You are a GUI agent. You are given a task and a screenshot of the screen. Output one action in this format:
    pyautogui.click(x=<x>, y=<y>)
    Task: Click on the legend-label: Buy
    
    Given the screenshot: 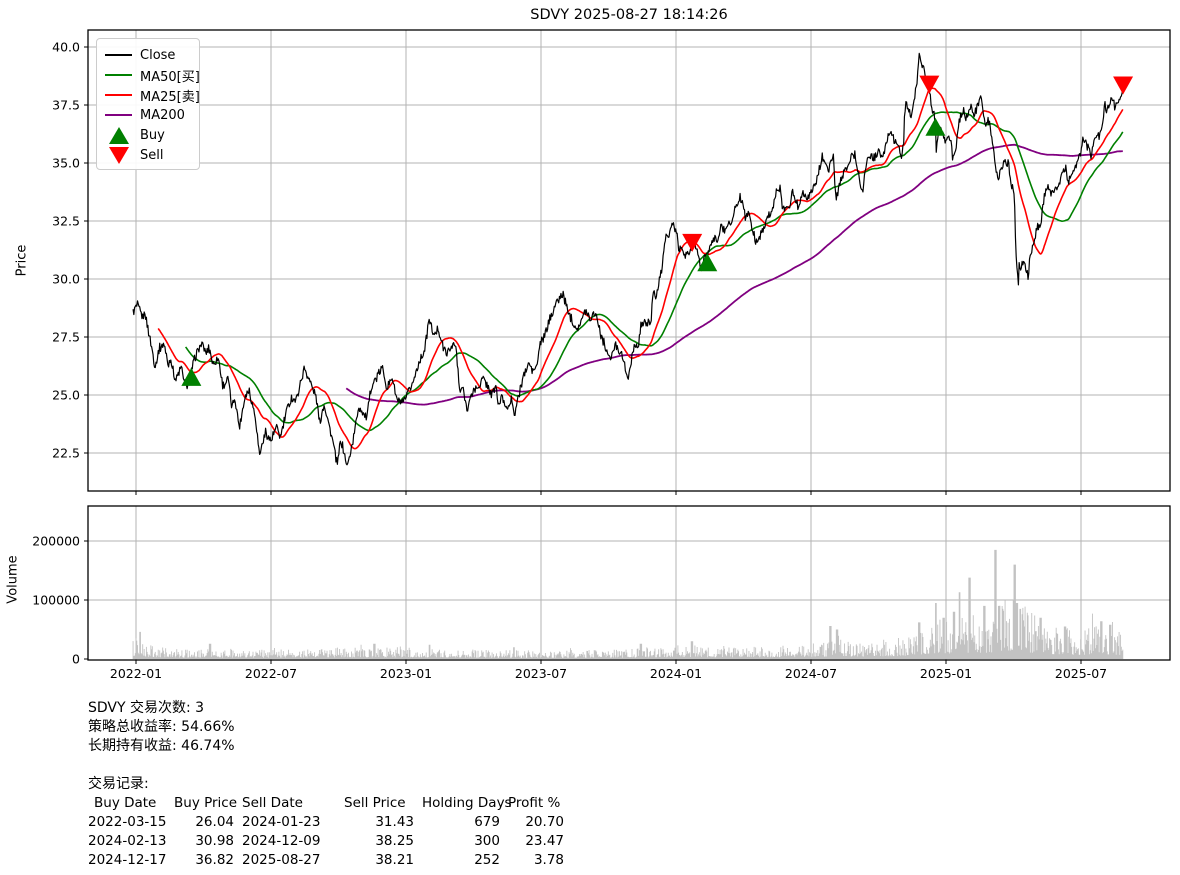 What is the action you would take?
    pyautogui.click(x=152, y=135)
    